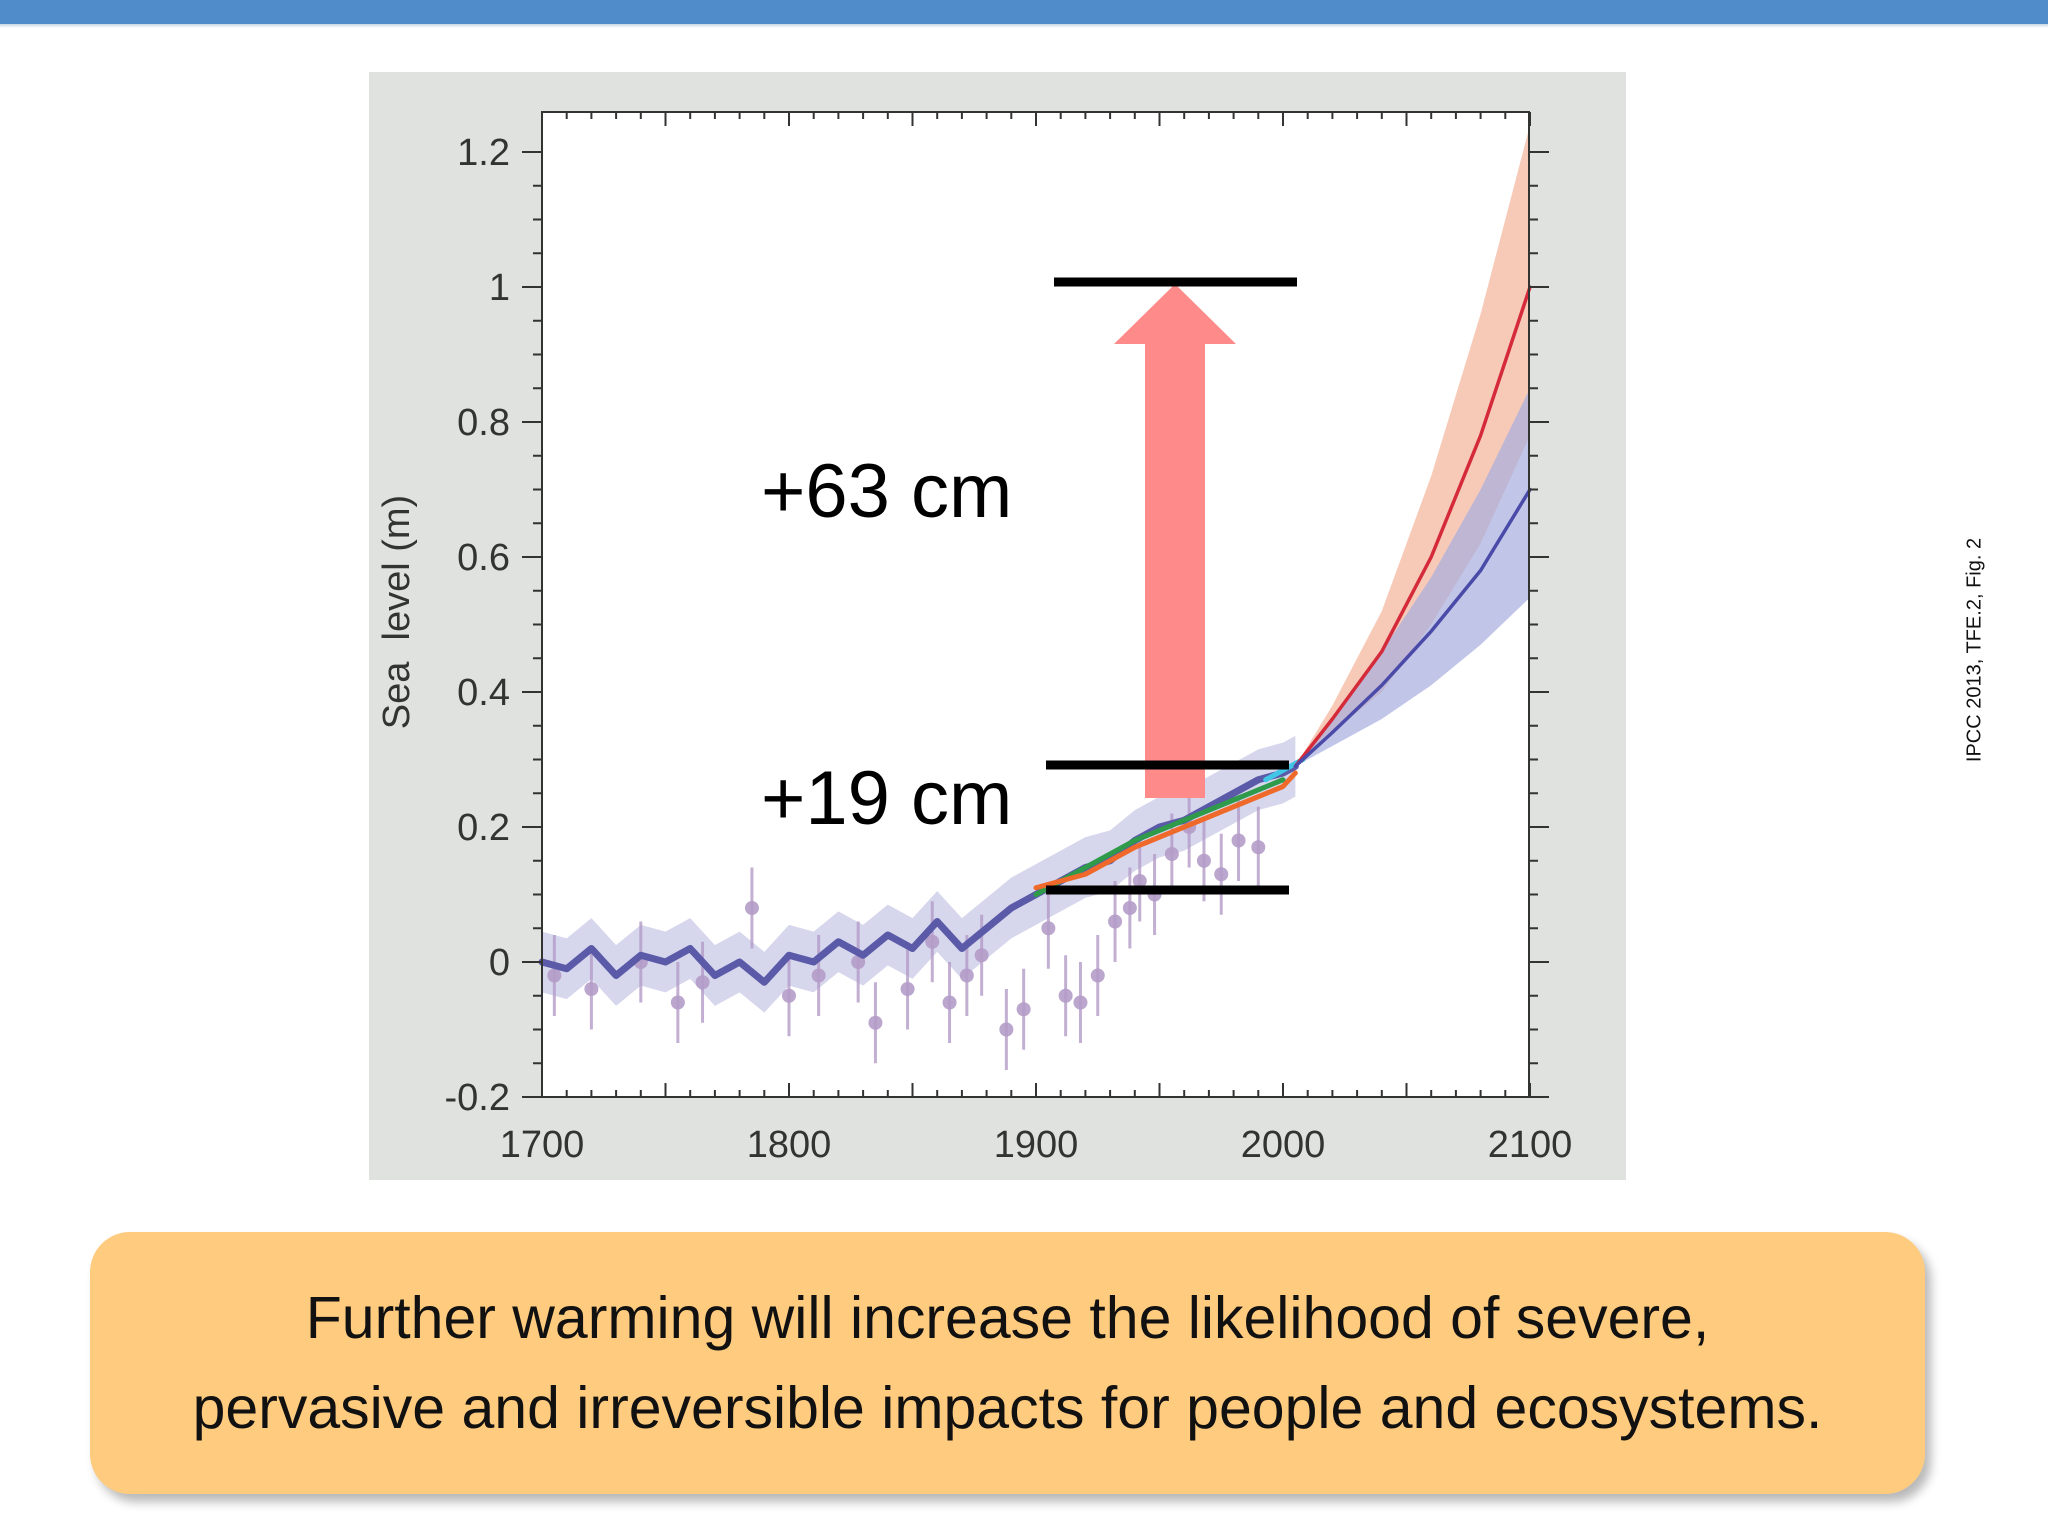  I want to click on projection_high-line, so click(1412, 526).